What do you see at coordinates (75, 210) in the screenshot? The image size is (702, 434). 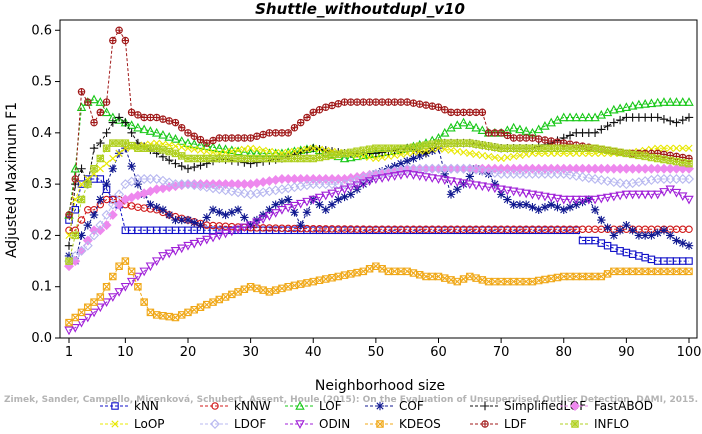 I see `data-point-knn` at bounding box center [75, 210].